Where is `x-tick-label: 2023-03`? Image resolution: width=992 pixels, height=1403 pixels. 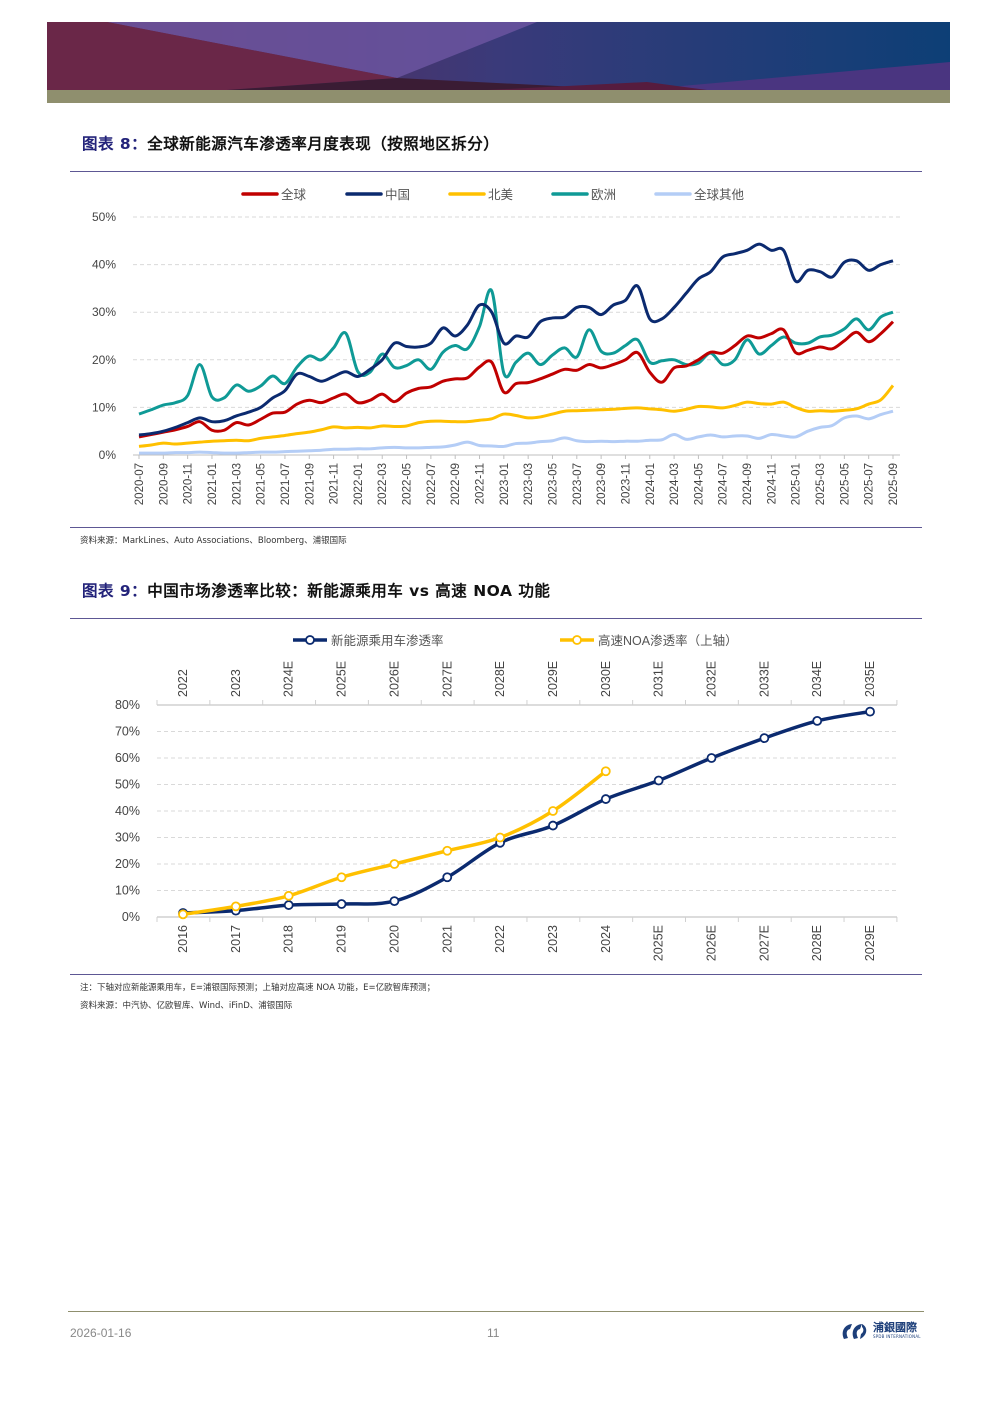 x-tick-label: 2023-03 is located at coordinates (529, 484).